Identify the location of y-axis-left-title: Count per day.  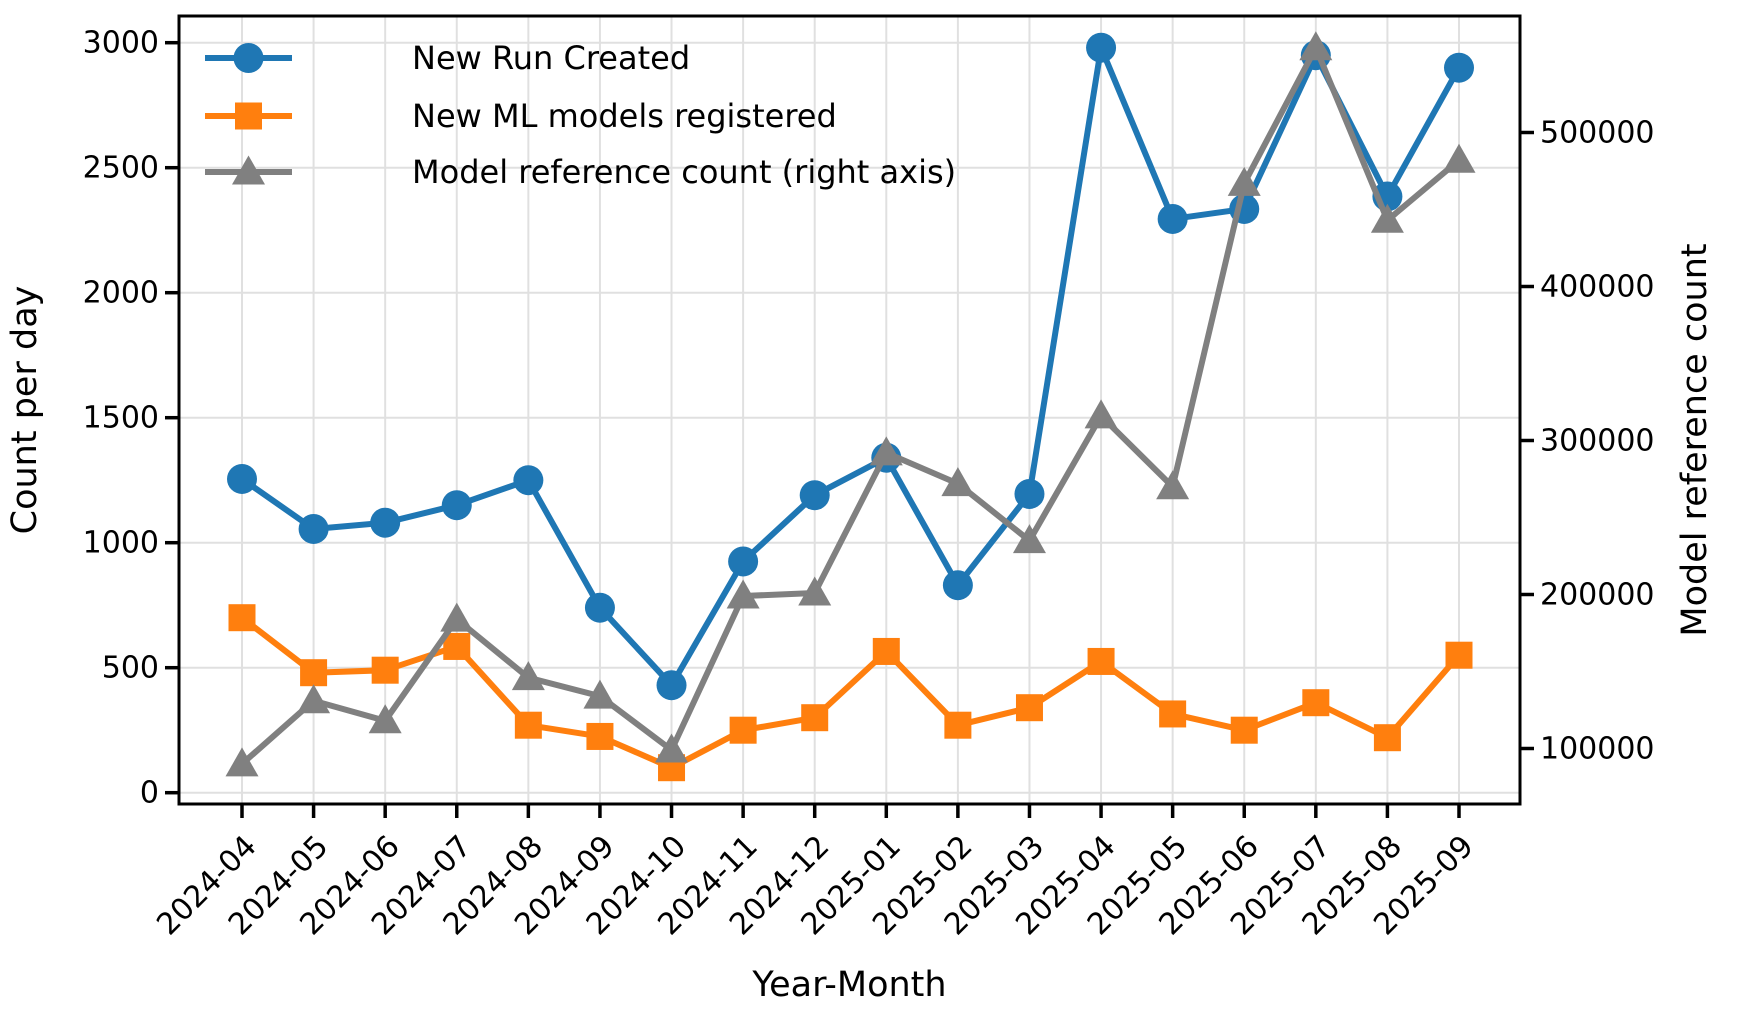
(25, 410).